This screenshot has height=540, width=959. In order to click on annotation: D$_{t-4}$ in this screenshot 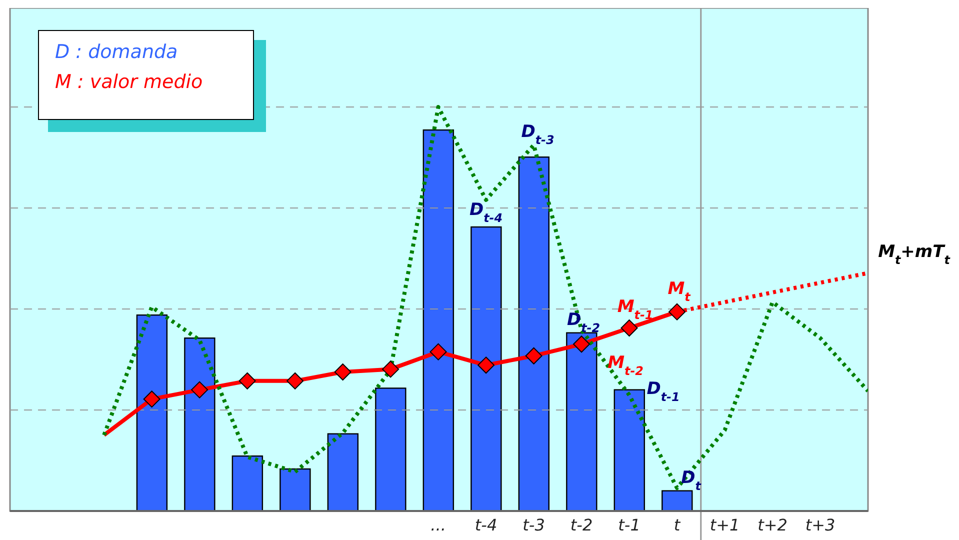, I will do `click(486, 212)`.